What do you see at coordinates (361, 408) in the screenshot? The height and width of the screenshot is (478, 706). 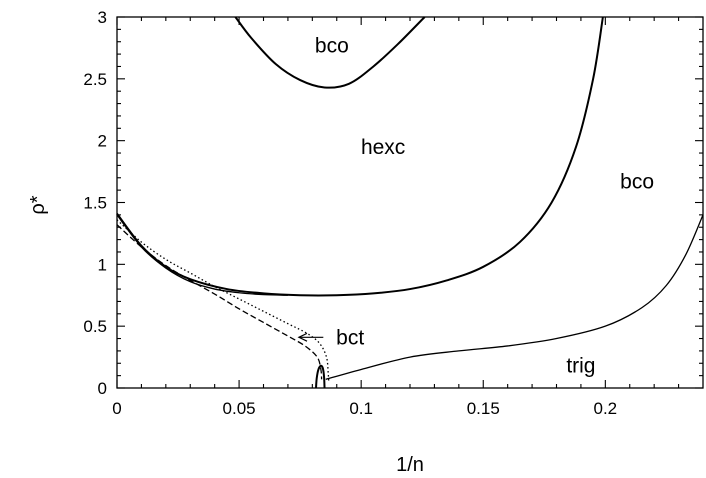 I see `x-tick-label: 0.1` at bounding box center [361, 408].